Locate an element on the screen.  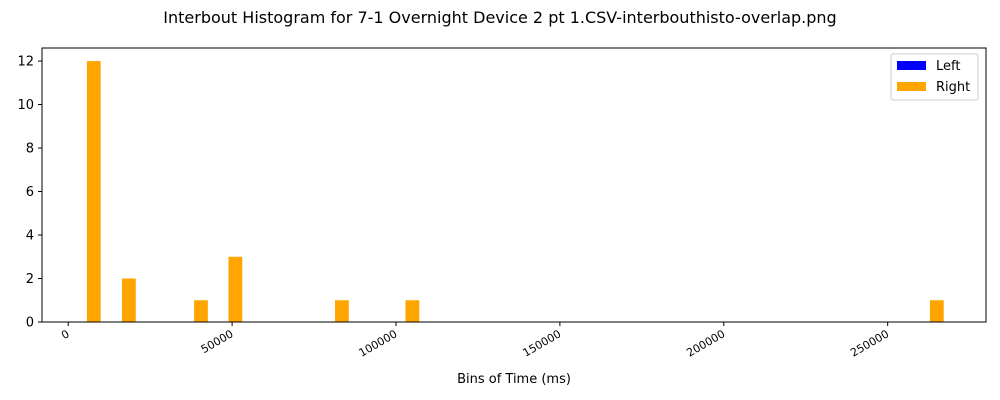
y-tick-label: 12 is located at coordinates (25, 62).